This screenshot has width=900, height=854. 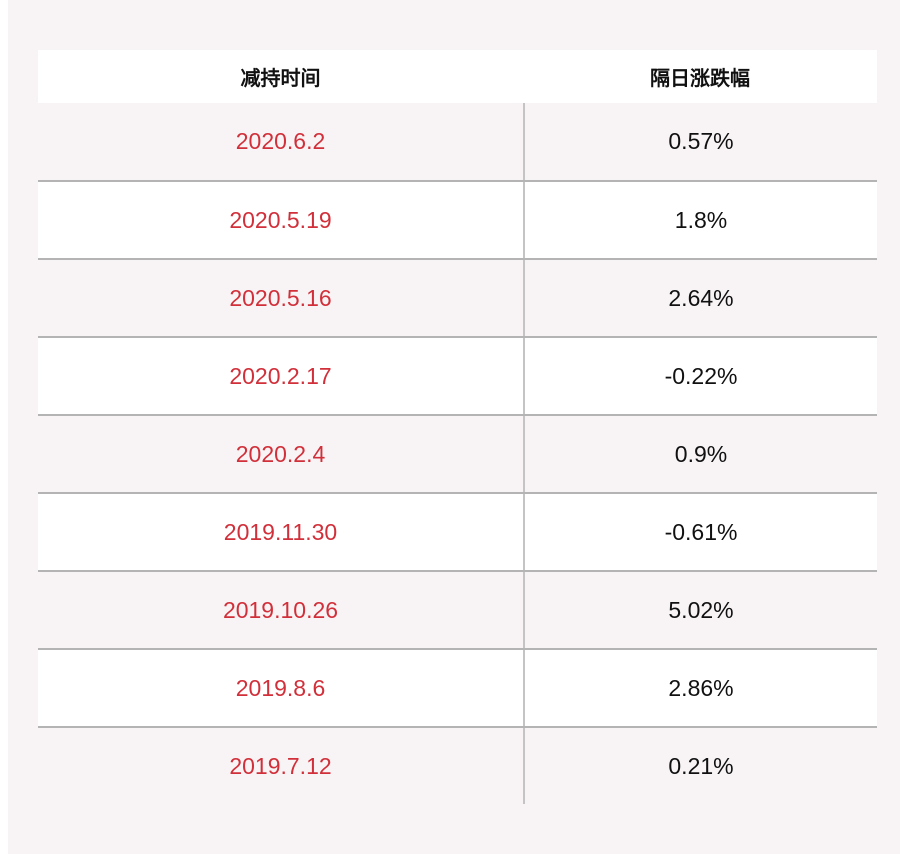 What do you see at coordinates (700, 376) in the screenshot?
I see `change-cell: -0.22%` at bounding box center [700, 376].